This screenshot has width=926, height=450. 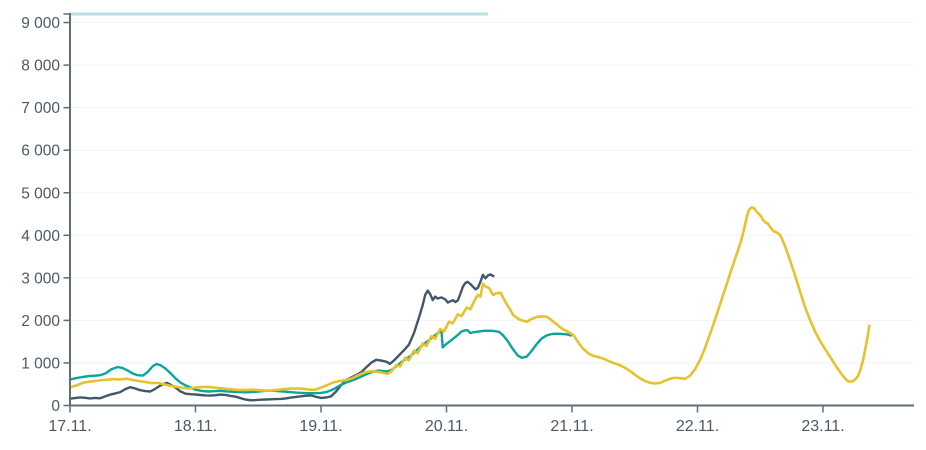 What do you see at coordinates (40, 193) in the screenshot?
I see `y-axis-tick-label: 5 000` at bounding box center [40, 193].